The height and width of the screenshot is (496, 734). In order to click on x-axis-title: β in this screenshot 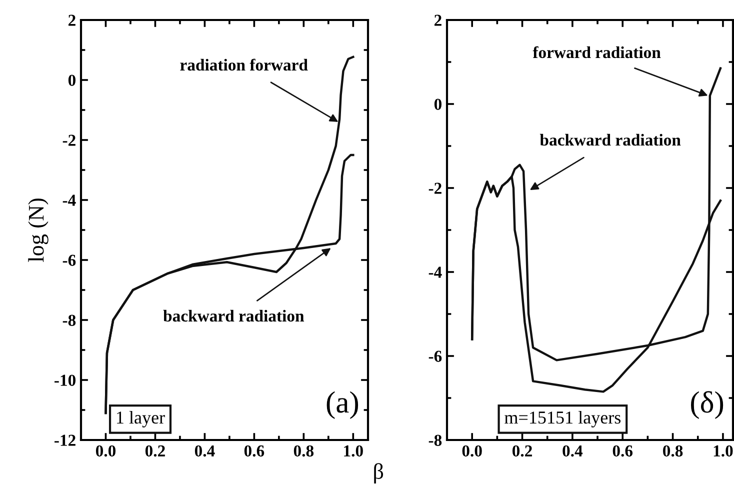, I will do `click(379, 473)`.